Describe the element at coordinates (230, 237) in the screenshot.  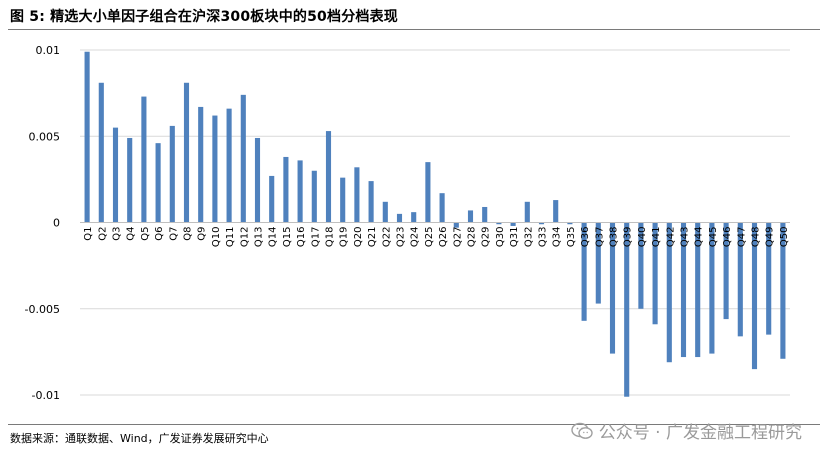
I see `x-tick-label: Q11` at that location.